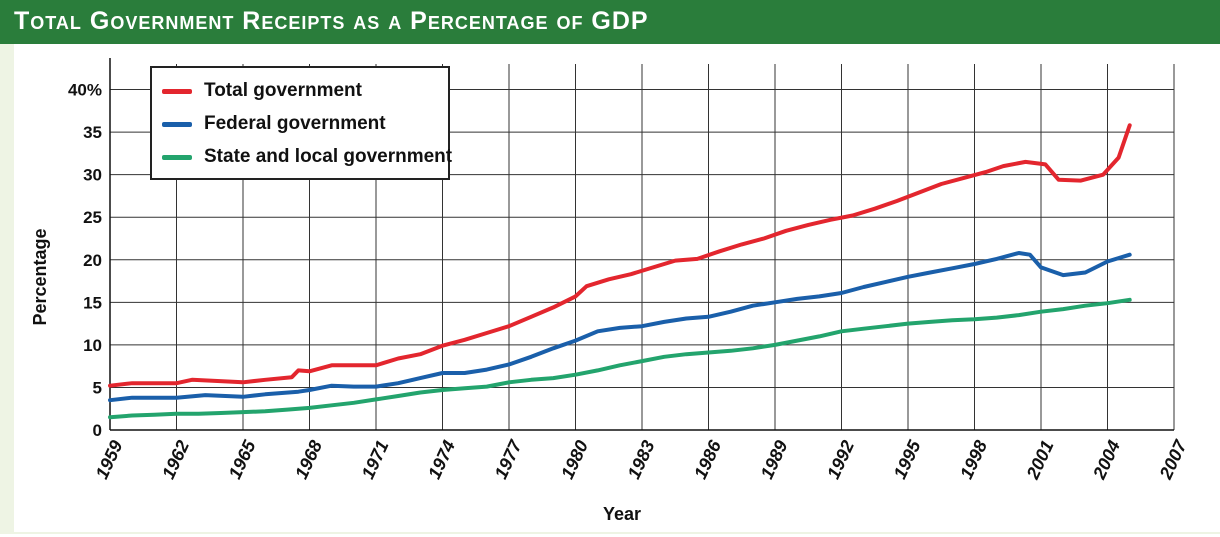  I want to click on y-tick-label: 15, so click(92, 302).